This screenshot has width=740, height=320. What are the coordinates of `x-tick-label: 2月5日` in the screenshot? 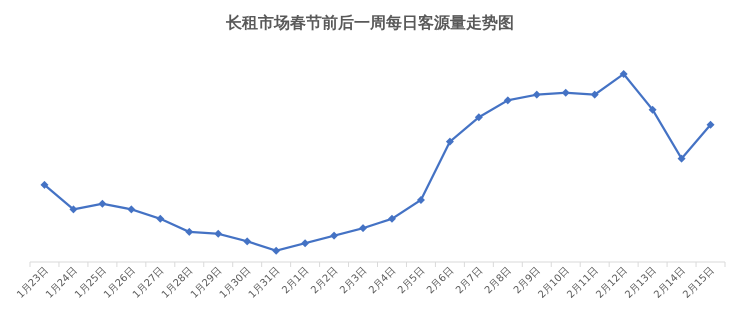 It's located at (412, 280).